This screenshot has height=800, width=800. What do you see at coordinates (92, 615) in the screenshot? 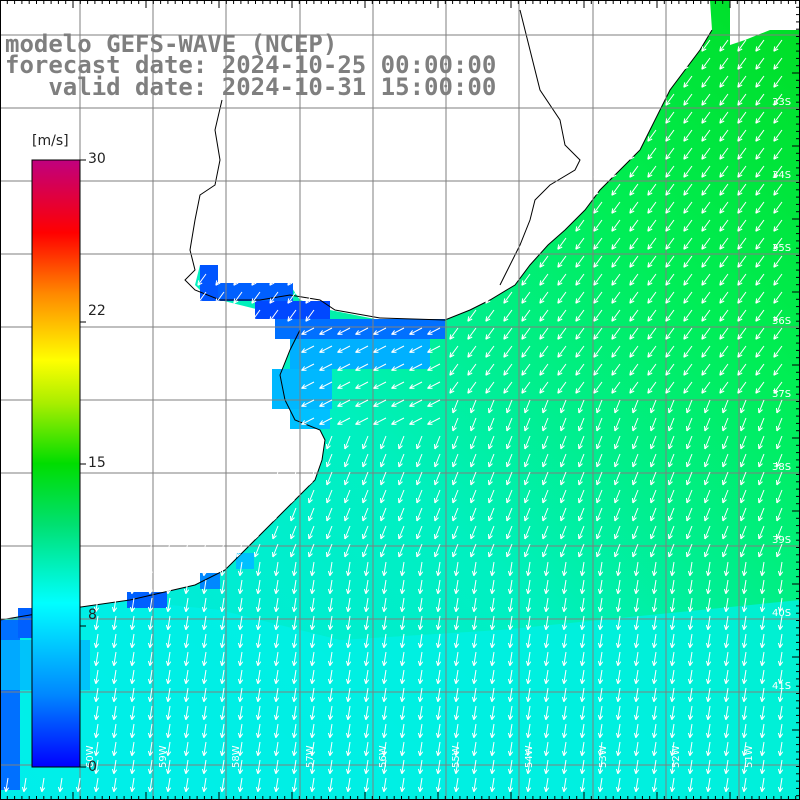
I see `colorbar-tick-8: 8` at bounding box center [92, 615].